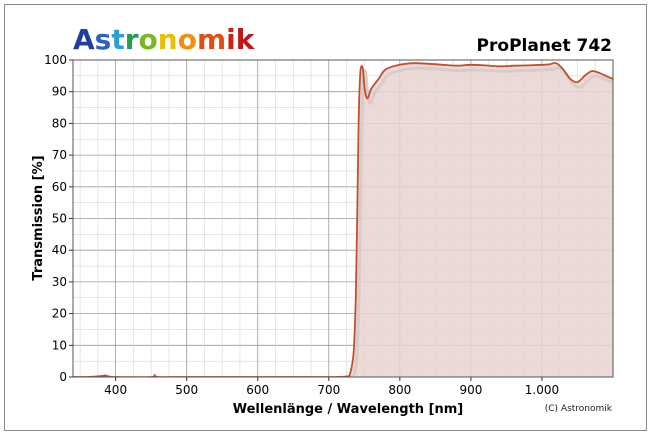 This screenshot has height=437, width=653. What do you see at coordinates (59, 314) in the screenshot?
I see `y-tick-label: 20` at bounding box center [59, 314].